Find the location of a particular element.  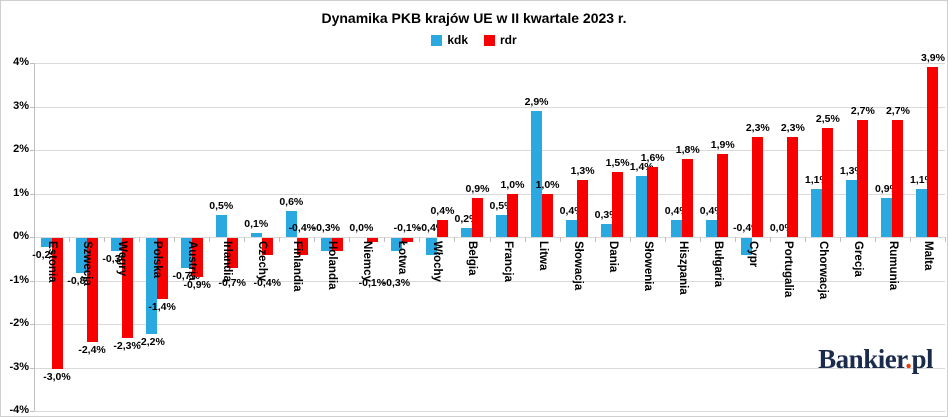

bar-kdk-Łotwa is located at coordinates (396, 245).